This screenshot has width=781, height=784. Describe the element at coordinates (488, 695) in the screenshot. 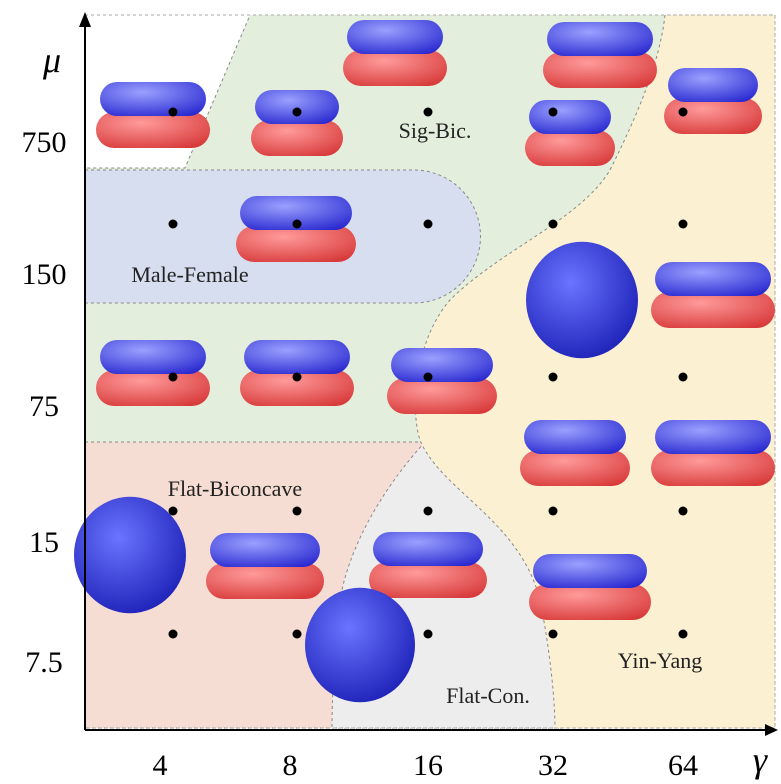

I see `region-label: Flat-Con.` at that location.